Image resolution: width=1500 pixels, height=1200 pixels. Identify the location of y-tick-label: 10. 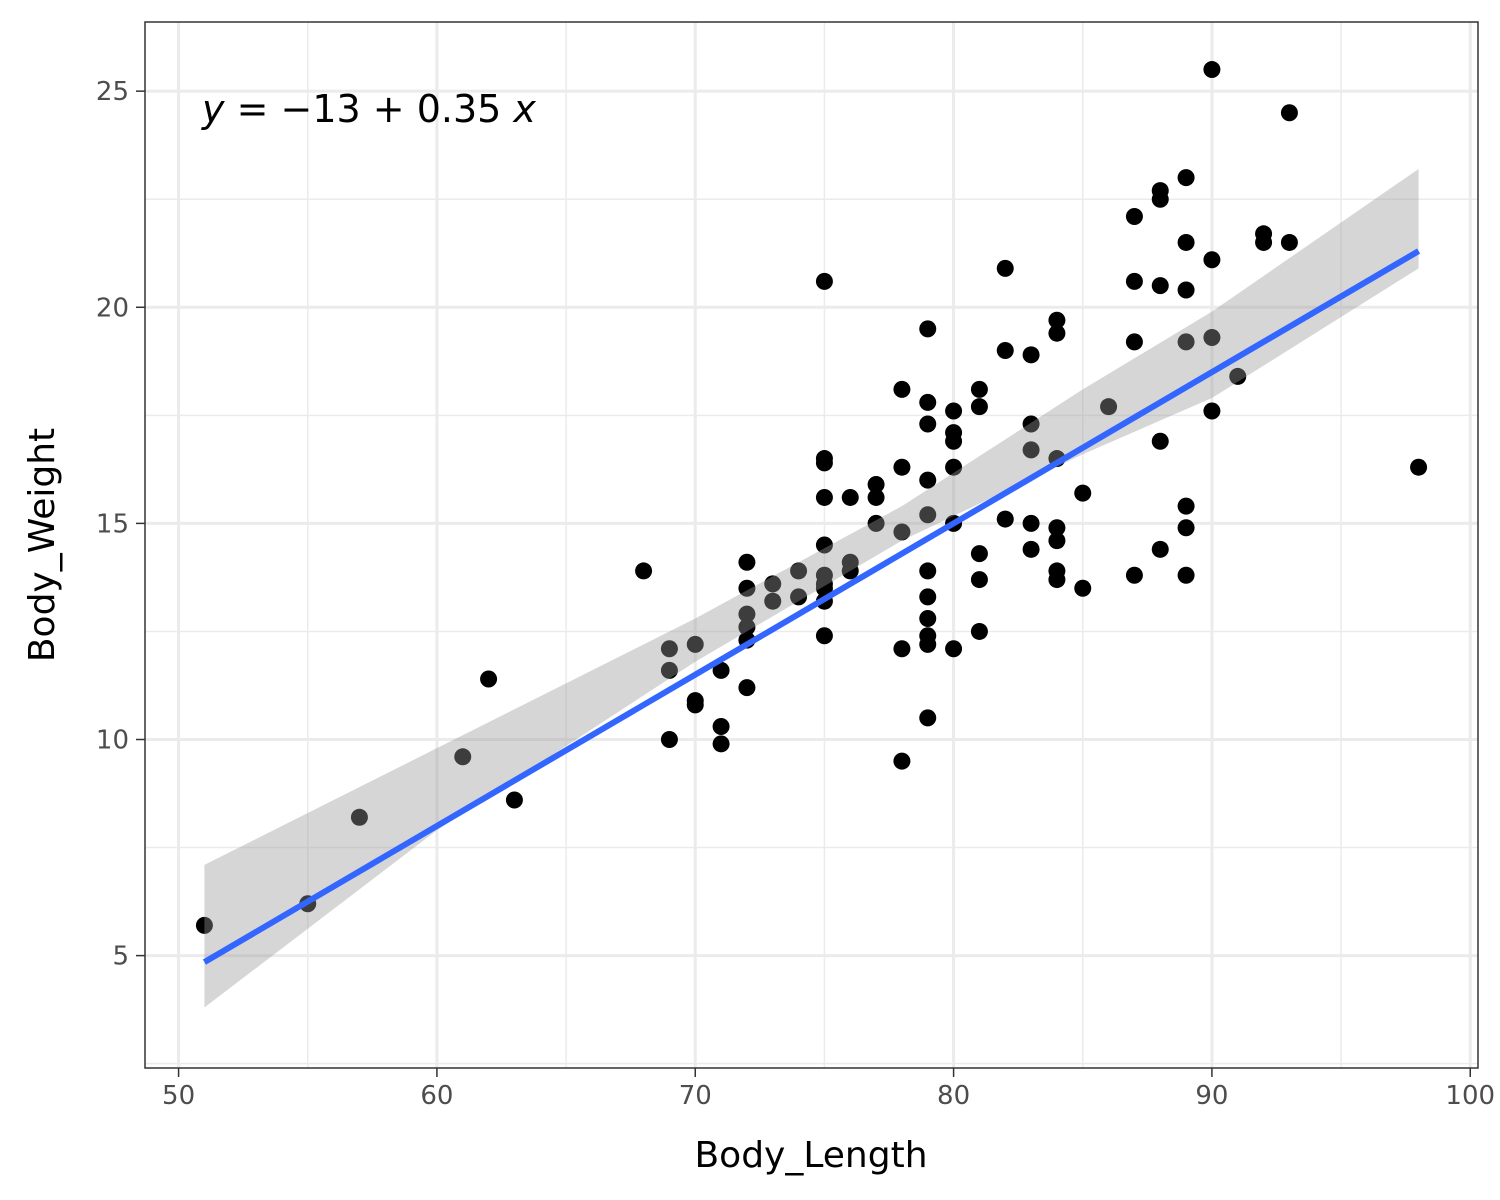
(112, 741).